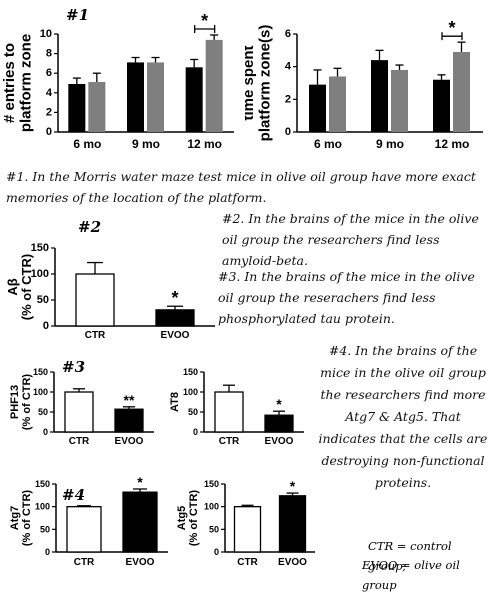  I want to click on y-axis-label: # entries toplatform zone, so click(18, 83).